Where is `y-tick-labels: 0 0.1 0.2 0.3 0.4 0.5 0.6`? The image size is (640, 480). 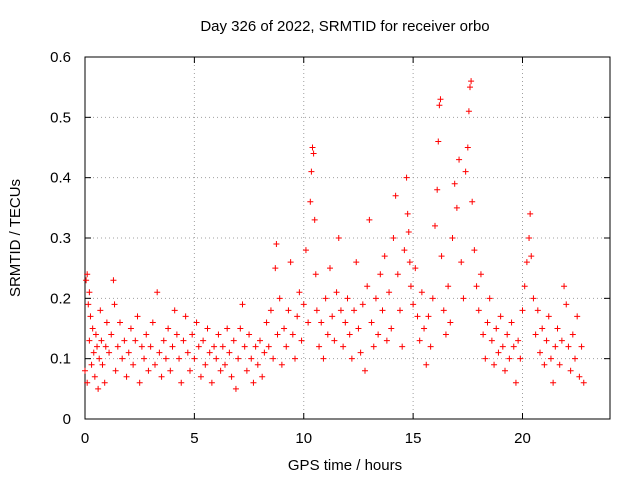 y-tick-labels: 0 0.1 0.2 0.3 0.4 0.5 0.6 is located at coordinates (60, 238).